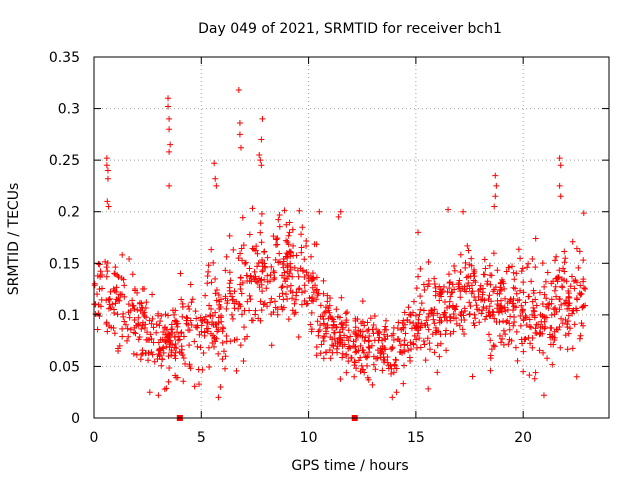 This screenshot has width=640, height=480. What do you see at coordinates (14, 239) in the screenshot?
I see `y-axis-label: SRMTID / TECUs` at bounding box center [14, 239].